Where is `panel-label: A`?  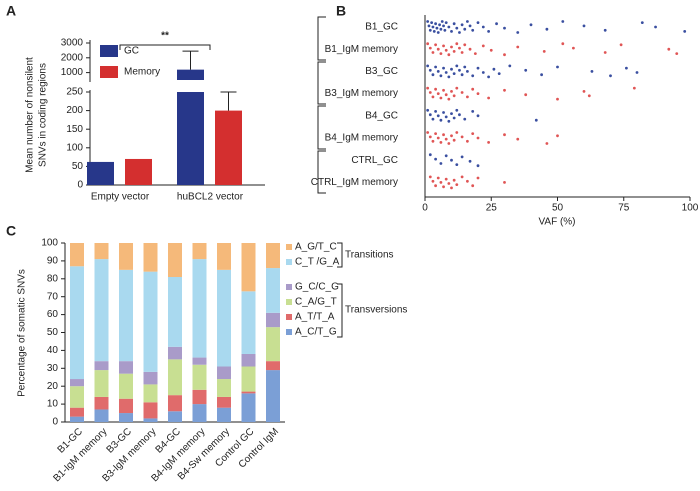 panel-label: A is located at coordinates (11, 11).